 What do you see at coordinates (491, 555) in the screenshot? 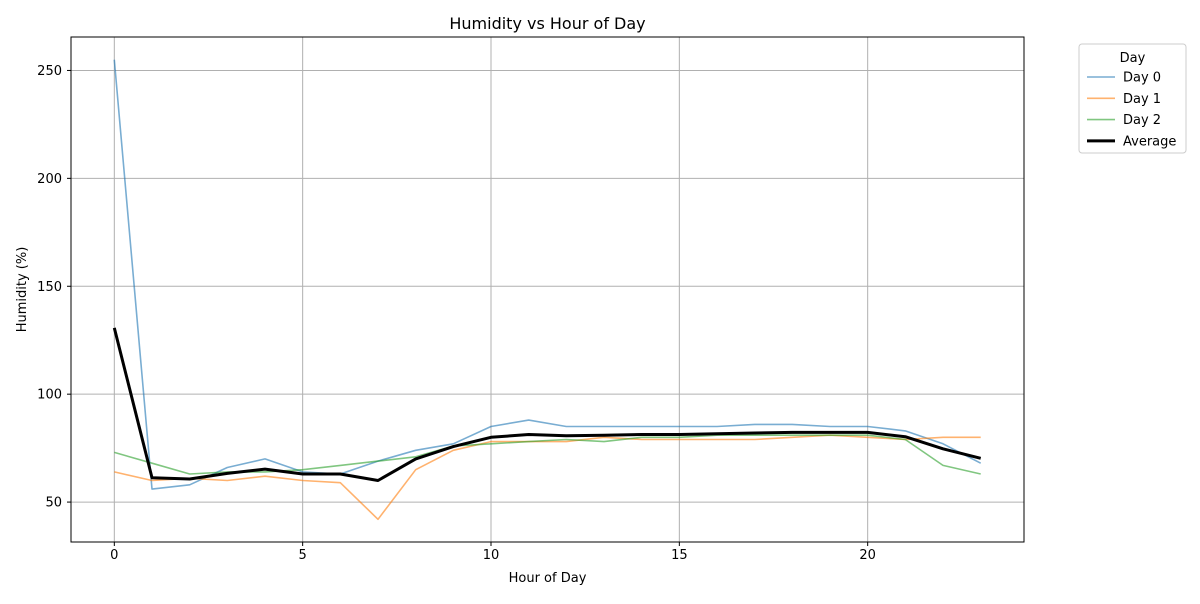
I see `x-tick-label: 10` at bounding box center [491, 555].